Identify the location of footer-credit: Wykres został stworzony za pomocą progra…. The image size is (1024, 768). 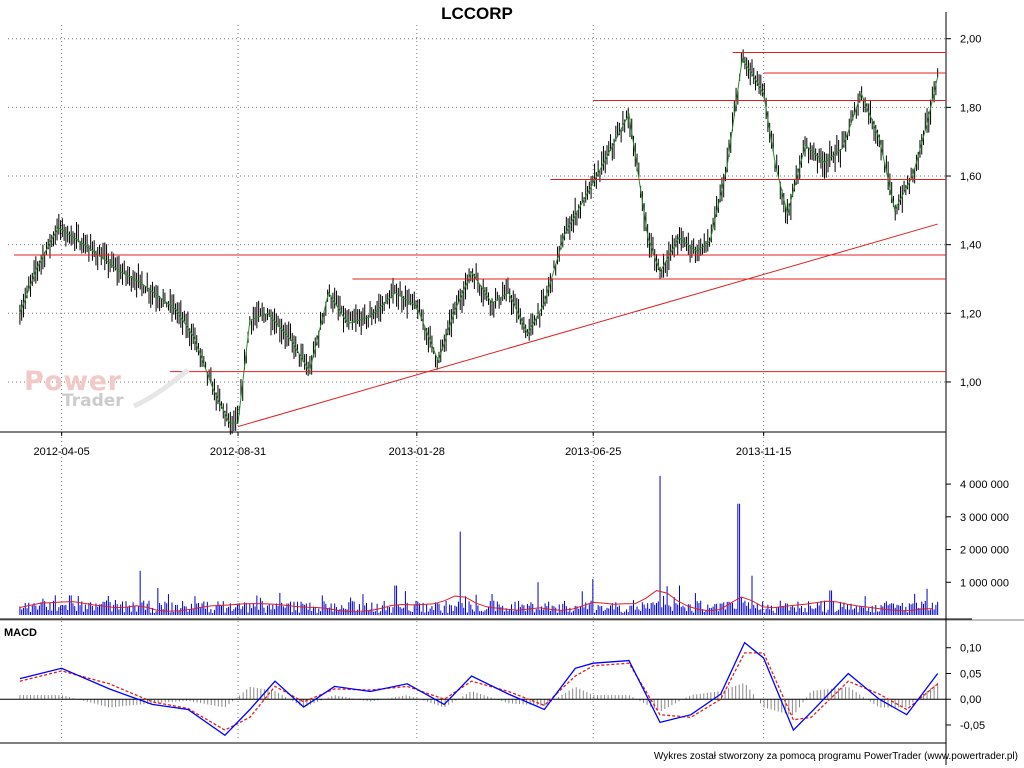
(835, 756).